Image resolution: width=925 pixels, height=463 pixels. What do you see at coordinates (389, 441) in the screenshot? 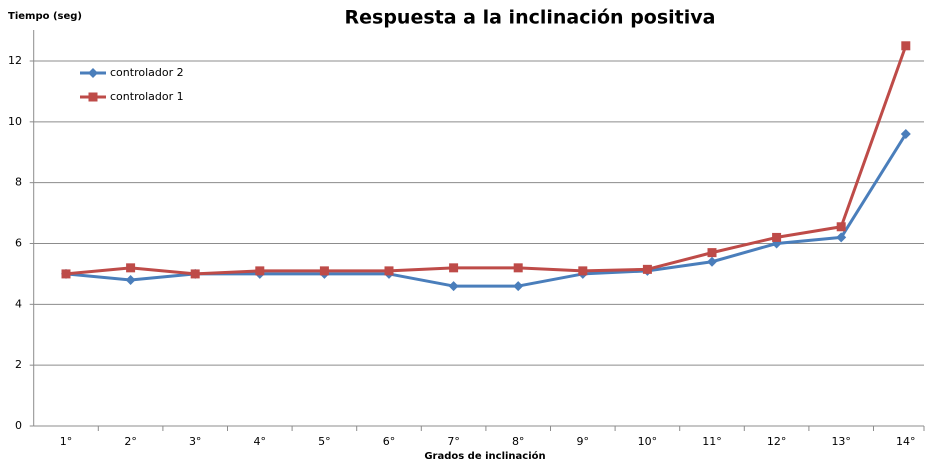
I see `x-tick-label: 6°` at bounding box center [389, 441].